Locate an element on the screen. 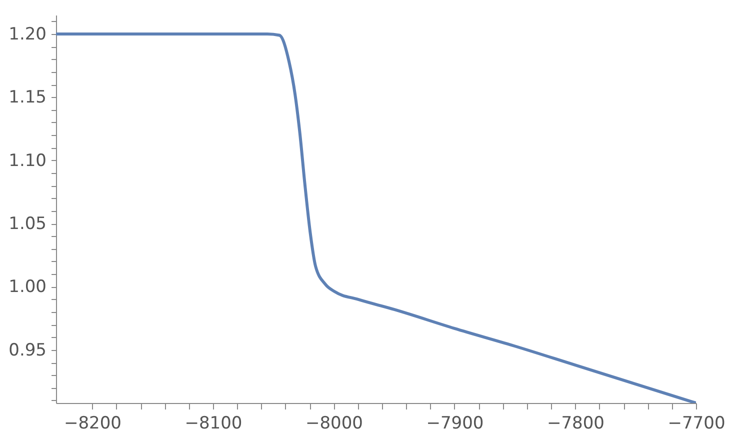  x-tick-label: −8100 is located at coordinates (213, 424).